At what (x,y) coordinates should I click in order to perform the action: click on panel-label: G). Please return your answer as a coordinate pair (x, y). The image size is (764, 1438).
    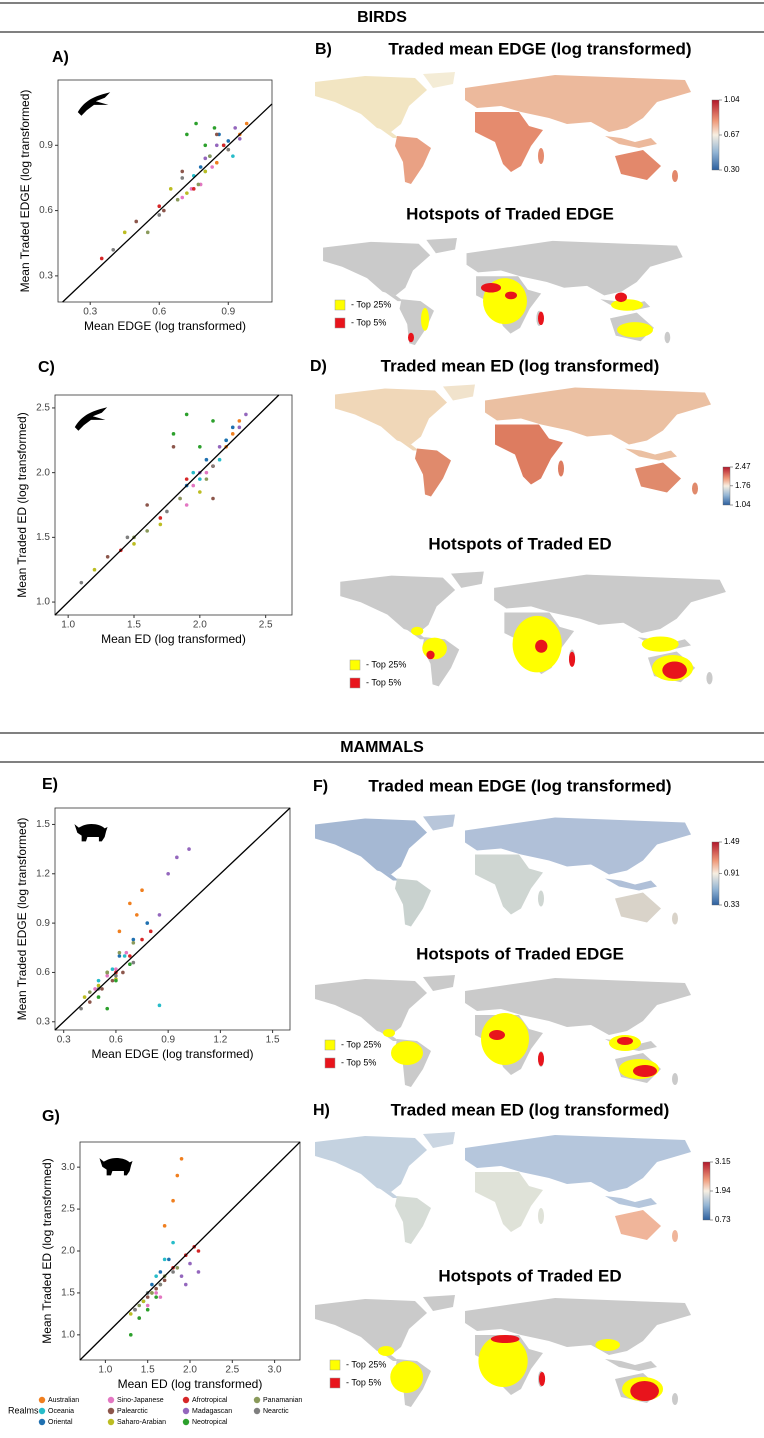
    Looking at the image, I should click on (51, 1116).